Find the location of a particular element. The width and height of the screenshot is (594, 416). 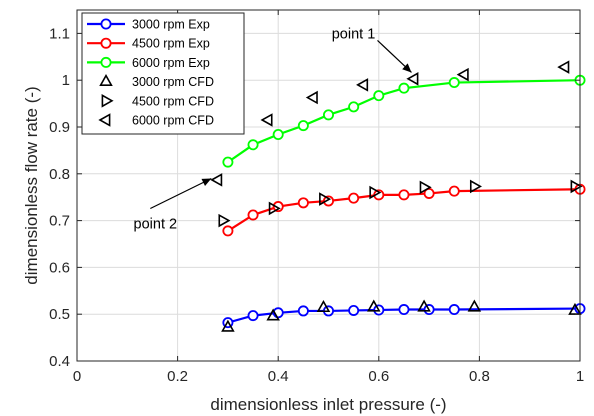

legend-item: 4500 rpm Exp is located at coordinates (148, 44).